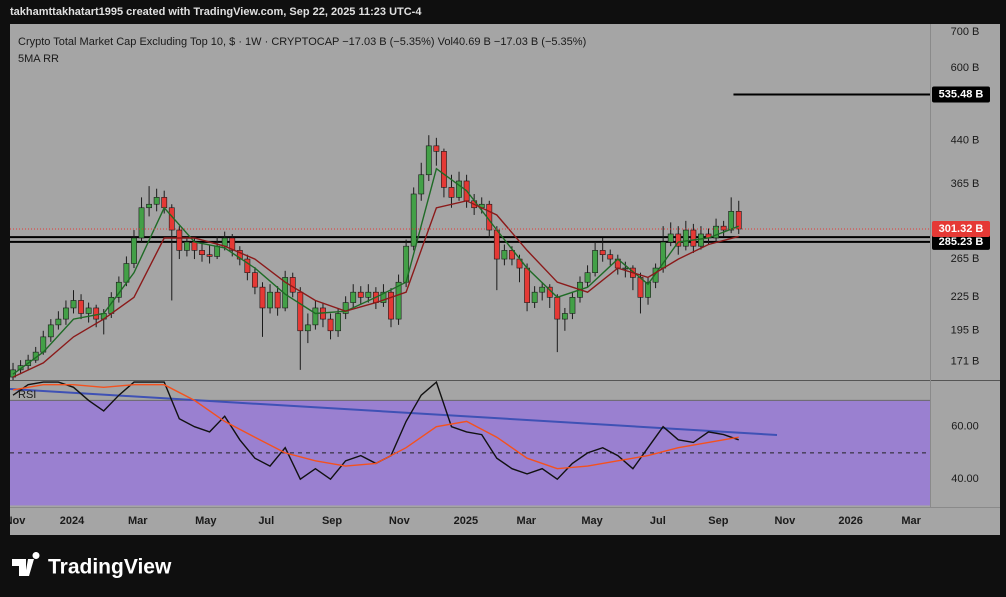 The height and width of the screenshot is (597, 1006). Describe the element at coordinates (965, 331) in the screenshot. I see `y-tick-label: 195 B` at that location.